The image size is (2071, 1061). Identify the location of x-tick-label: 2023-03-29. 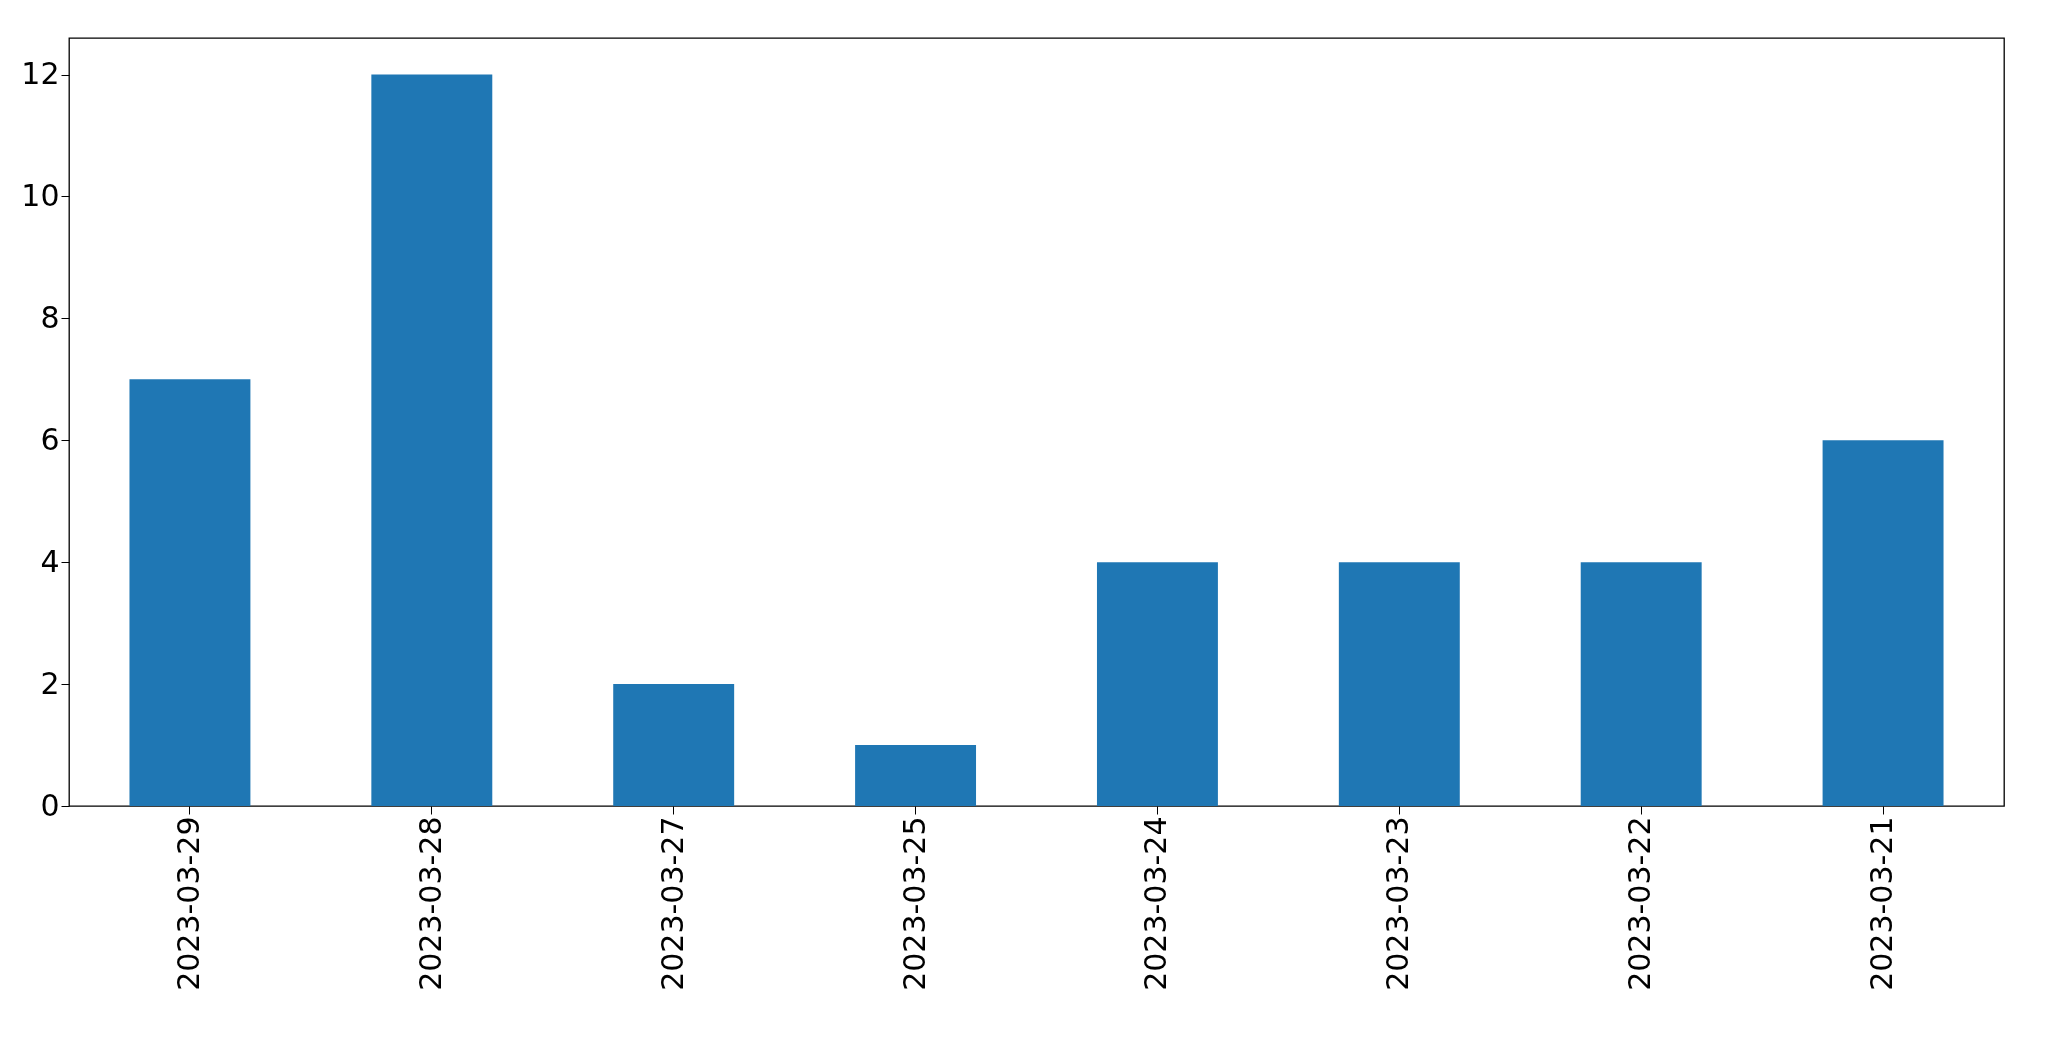
(188, 903).